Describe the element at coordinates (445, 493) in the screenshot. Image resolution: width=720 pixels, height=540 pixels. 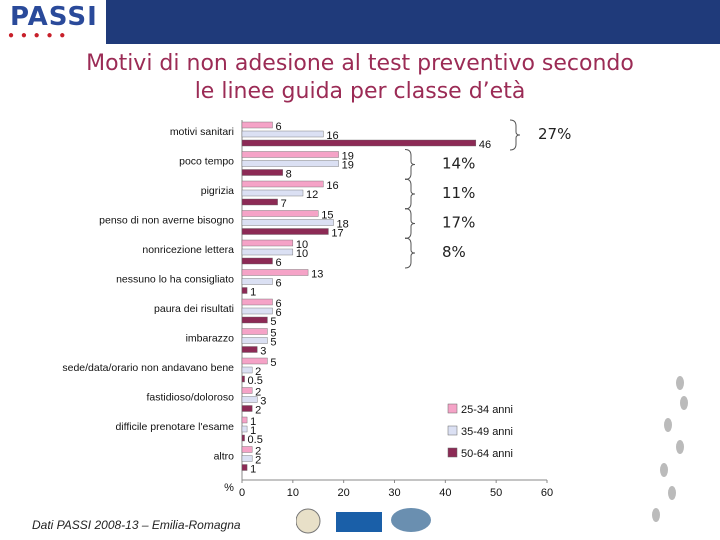
I see `x-tick-label: 40` at that location.